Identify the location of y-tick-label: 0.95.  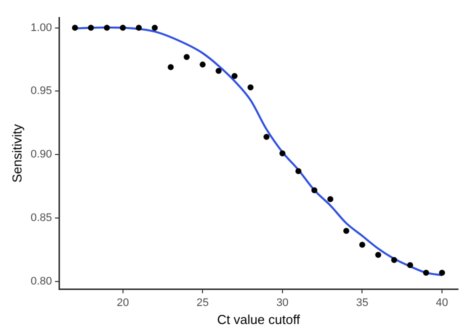
(41, 91).